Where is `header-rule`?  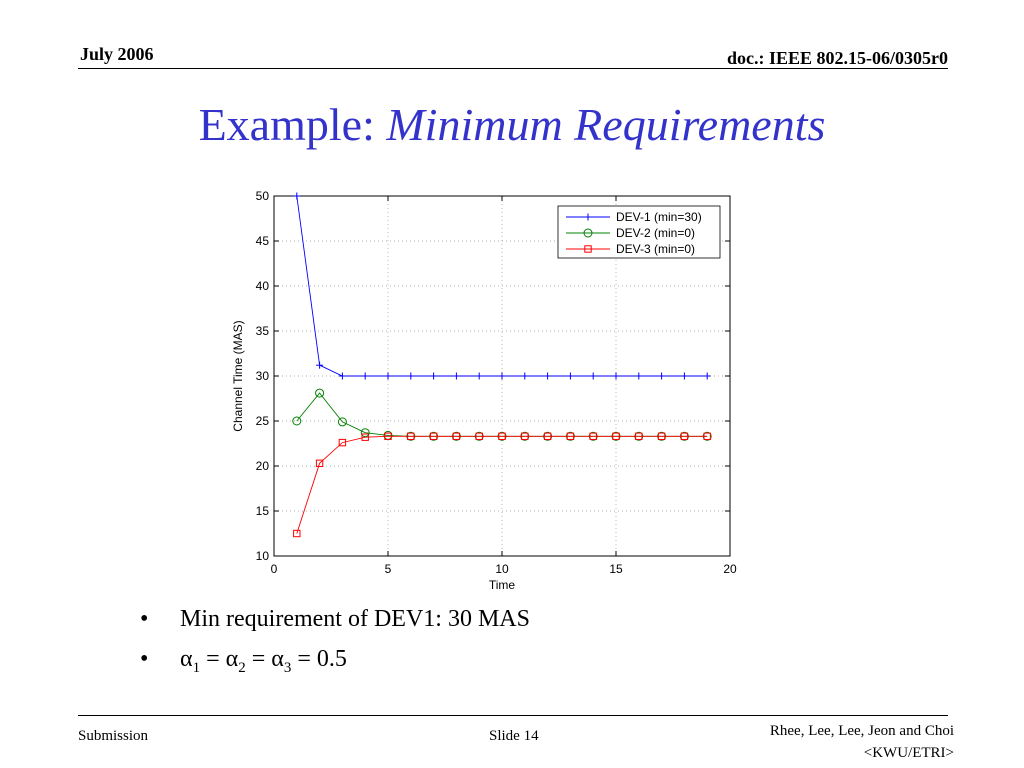
header-rule is located at coordinates (513, 68).